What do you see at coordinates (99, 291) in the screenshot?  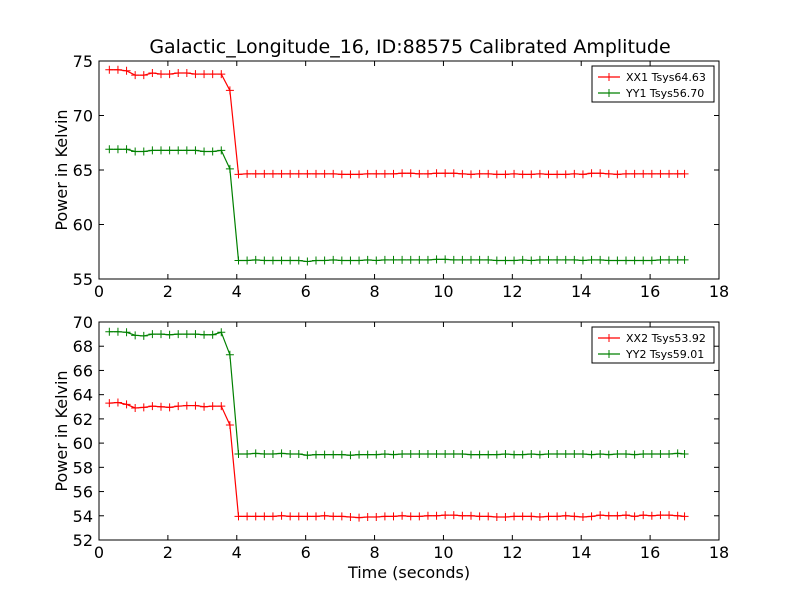 I see `x-tick-label: 0` at bounding box center [99, 291].